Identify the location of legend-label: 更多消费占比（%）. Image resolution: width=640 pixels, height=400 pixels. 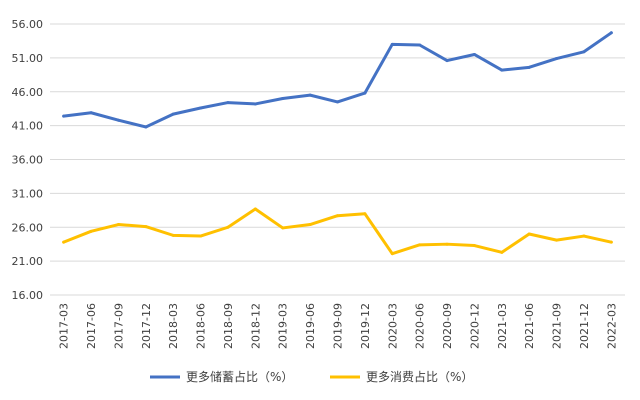
(419, 376).